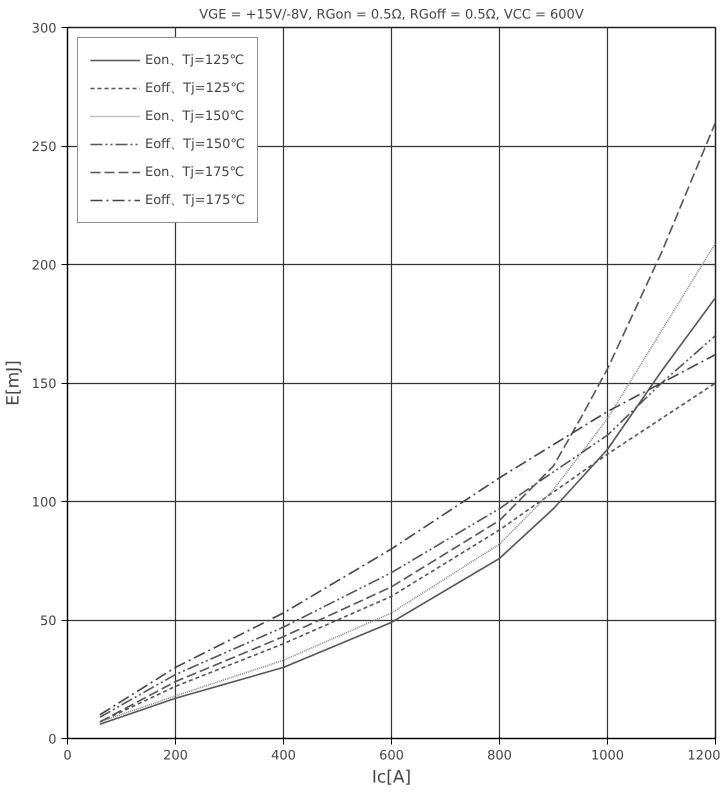 This screenshot has width=726, height=798. Describe the element at coordinates (391, 15) in the screenshot. I see `chart-title: VGE = +15V/-8V, RGon = 0.5Ω, RGoff = 0.5Ω, VCC = 600V` at that location.